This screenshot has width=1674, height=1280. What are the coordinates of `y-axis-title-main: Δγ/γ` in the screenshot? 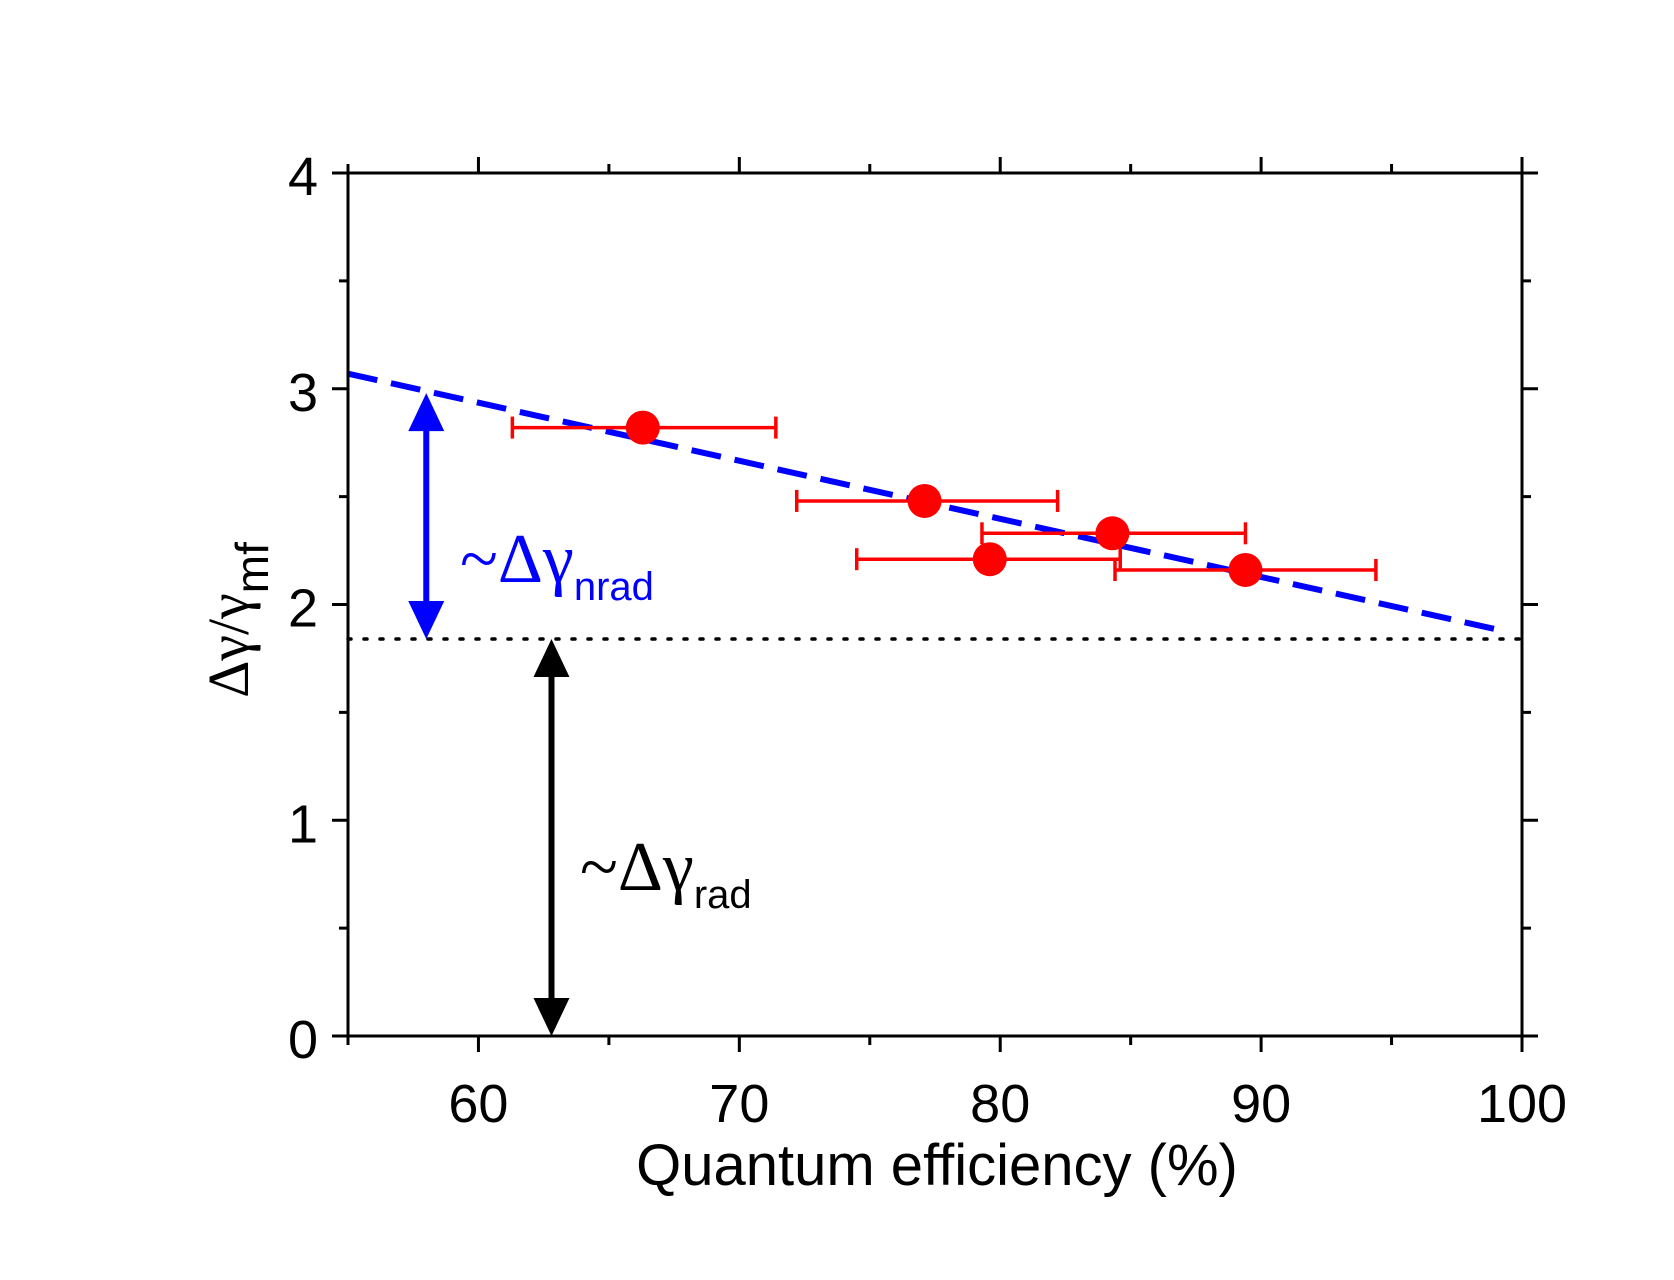 It's located at (228, 645).